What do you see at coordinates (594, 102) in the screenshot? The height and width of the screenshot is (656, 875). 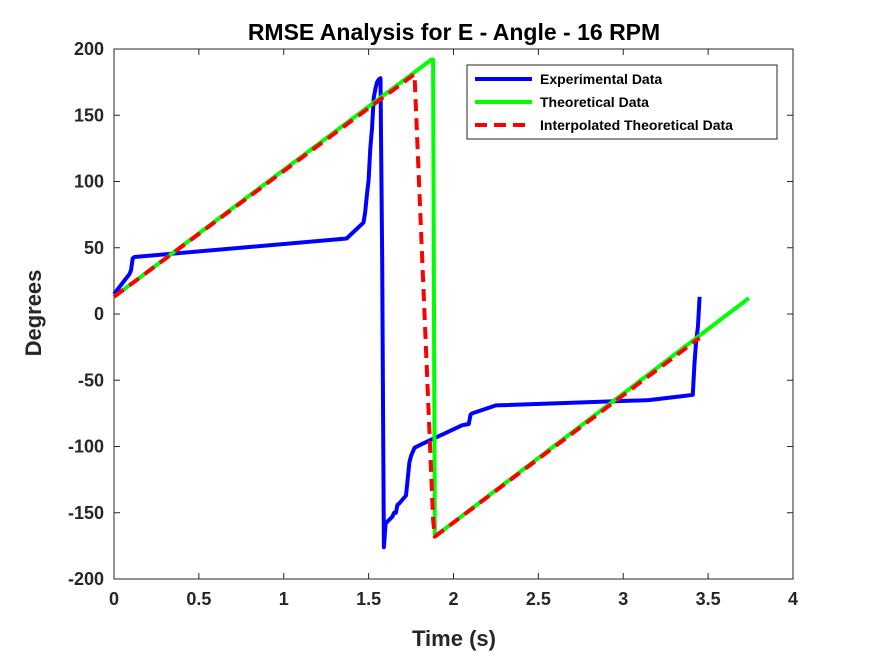 I see `legend-entry-2: Theoretical Data` at bounding box center [594, 102].